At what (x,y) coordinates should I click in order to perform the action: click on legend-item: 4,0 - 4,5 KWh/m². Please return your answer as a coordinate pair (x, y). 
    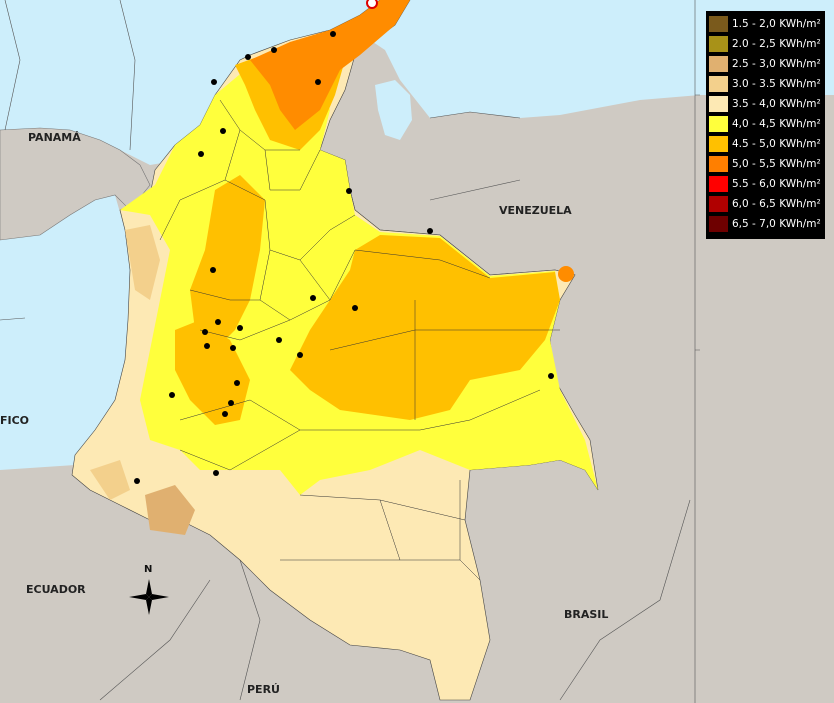
    Looking at the image, I should click on (765, 124).